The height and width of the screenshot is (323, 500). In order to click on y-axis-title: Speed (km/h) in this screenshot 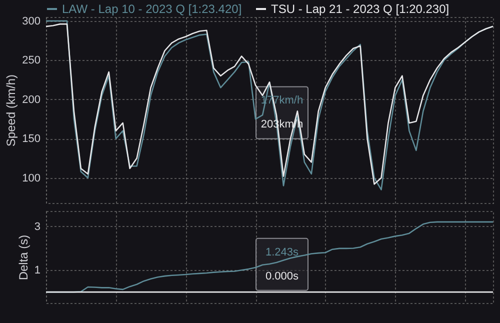, I will do `click(11, 110)`.